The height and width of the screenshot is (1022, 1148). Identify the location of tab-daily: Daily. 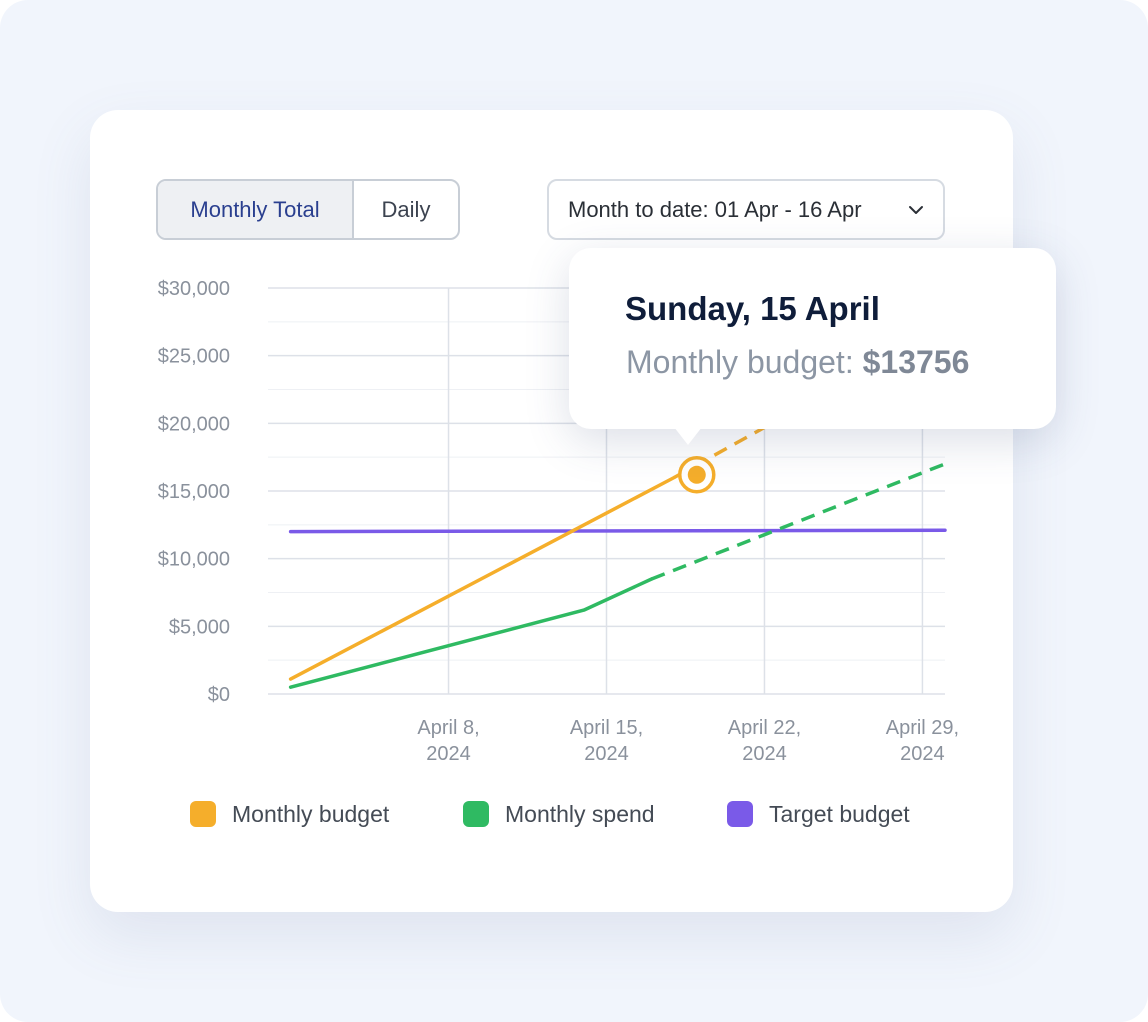
(406, 209).